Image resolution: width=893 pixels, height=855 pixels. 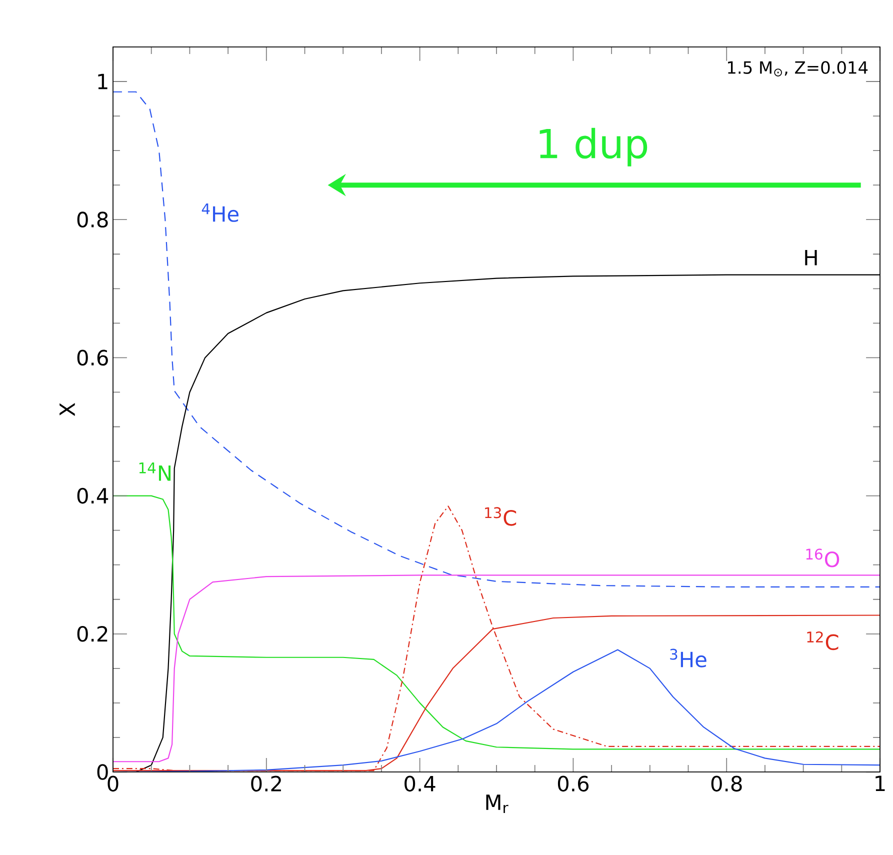 I want to click on y-tick-label: 0.8, so click(x=92, y=220).